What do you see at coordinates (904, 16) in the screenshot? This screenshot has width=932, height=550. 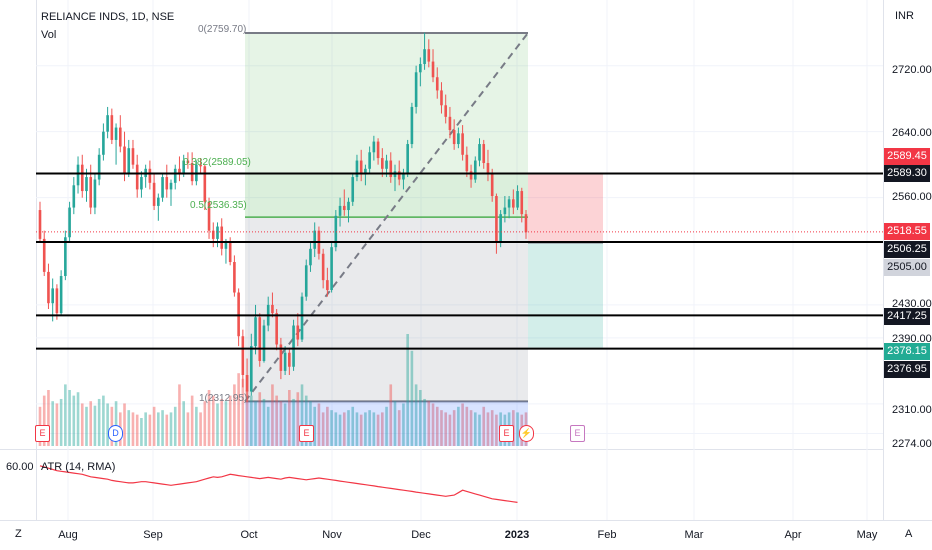 I see `currency-label: INR` at bounding box center [904, 16].